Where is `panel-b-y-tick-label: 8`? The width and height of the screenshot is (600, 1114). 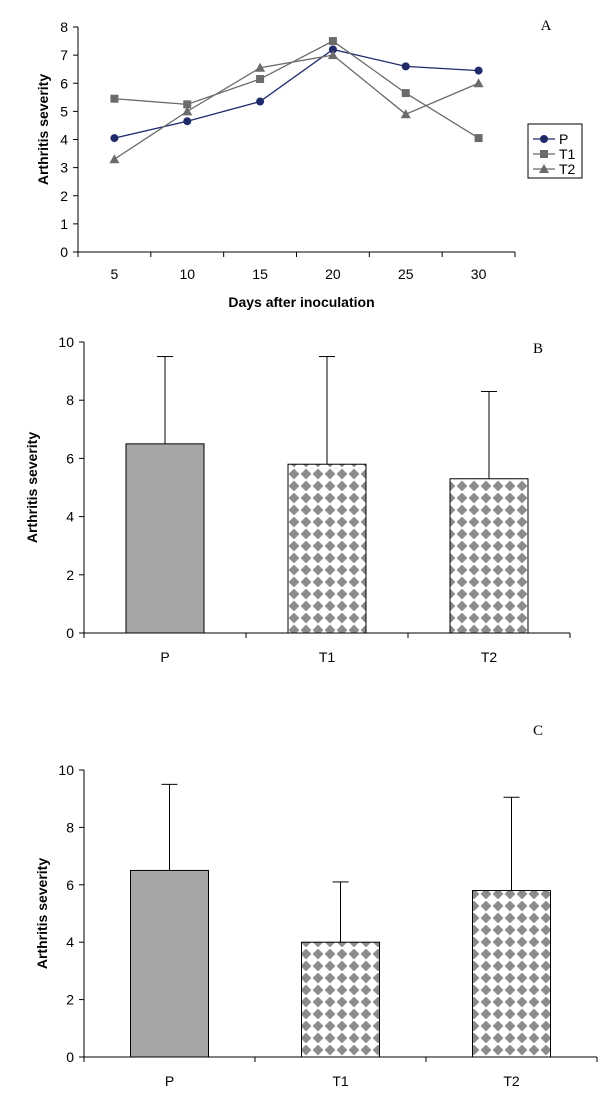 panel-b-y-tick-label: 8 is located at coordinates (70, 400).